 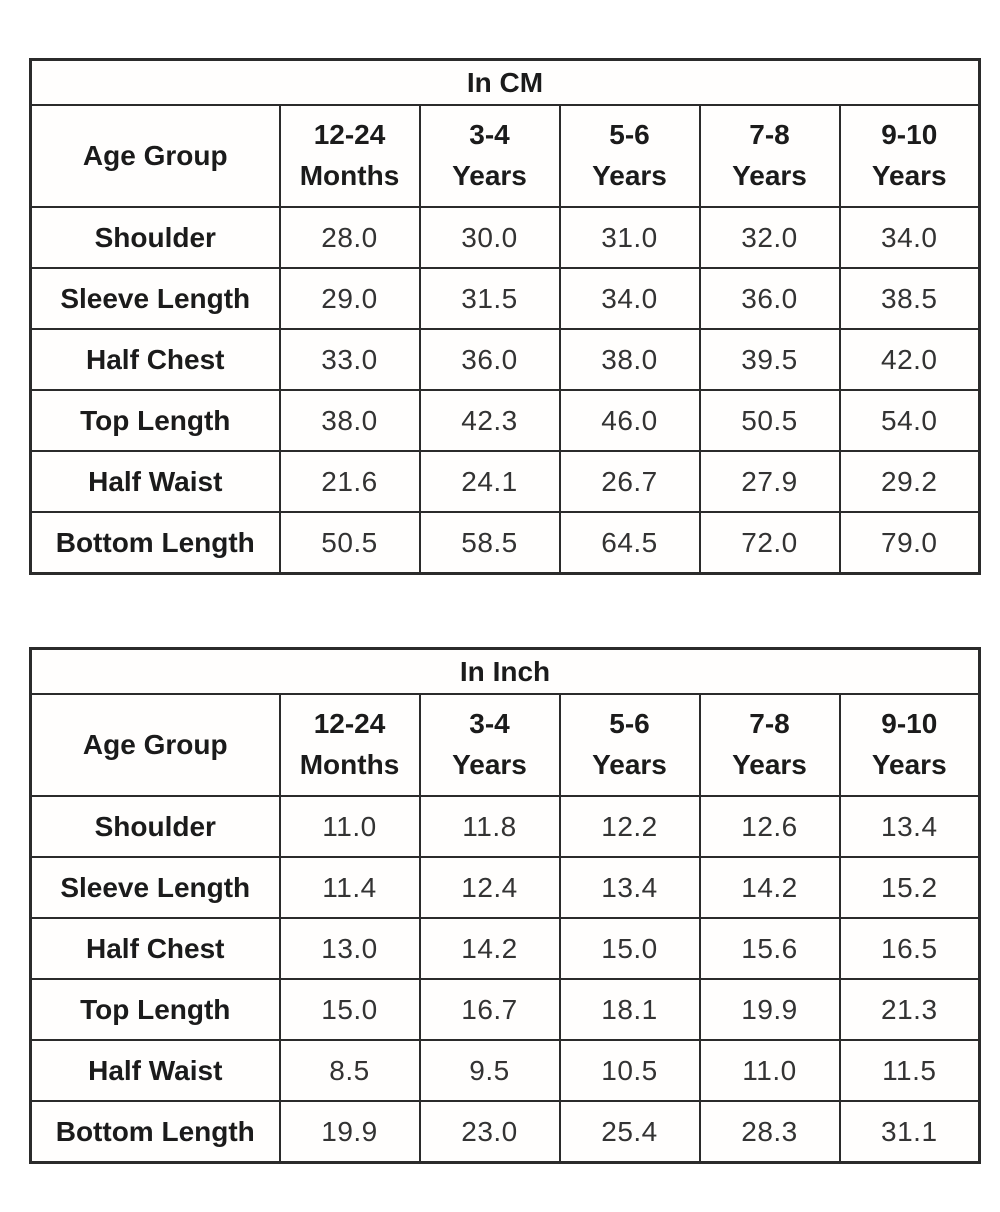 What do you see at coordinates (629, 420) in the screenshot?
I see `value-cell: 46.0` at bounding box center [629, 420].